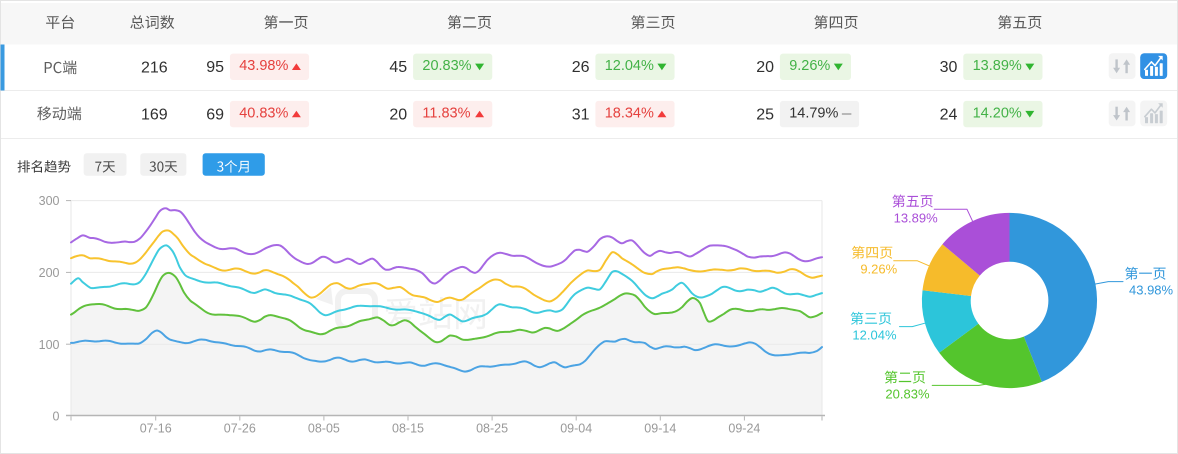 This screenshot has width=1178, height=454. Describe the element at coordinates (215, 67) in the screenshot. I see `svg-text: 95` at that location.